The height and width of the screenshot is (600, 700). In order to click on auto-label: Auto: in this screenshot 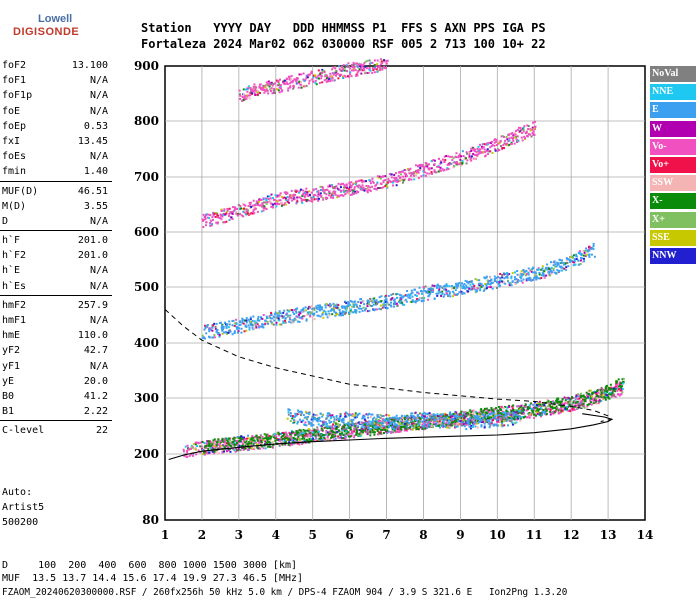, I will do `click(17, 492)`.